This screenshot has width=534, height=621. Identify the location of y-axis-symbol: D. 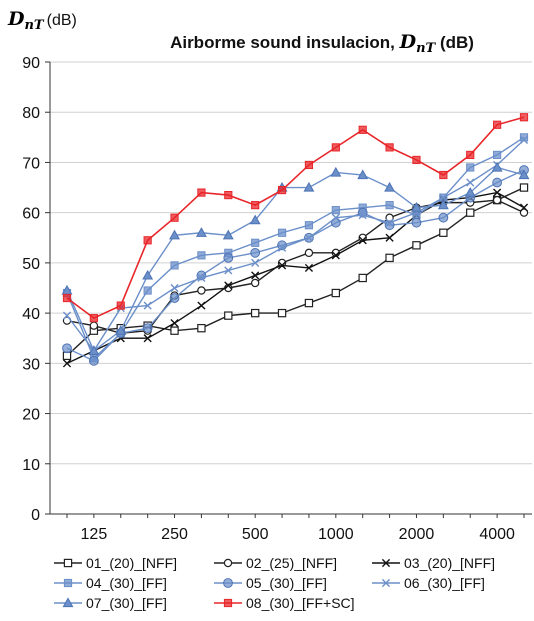
(16, 19).